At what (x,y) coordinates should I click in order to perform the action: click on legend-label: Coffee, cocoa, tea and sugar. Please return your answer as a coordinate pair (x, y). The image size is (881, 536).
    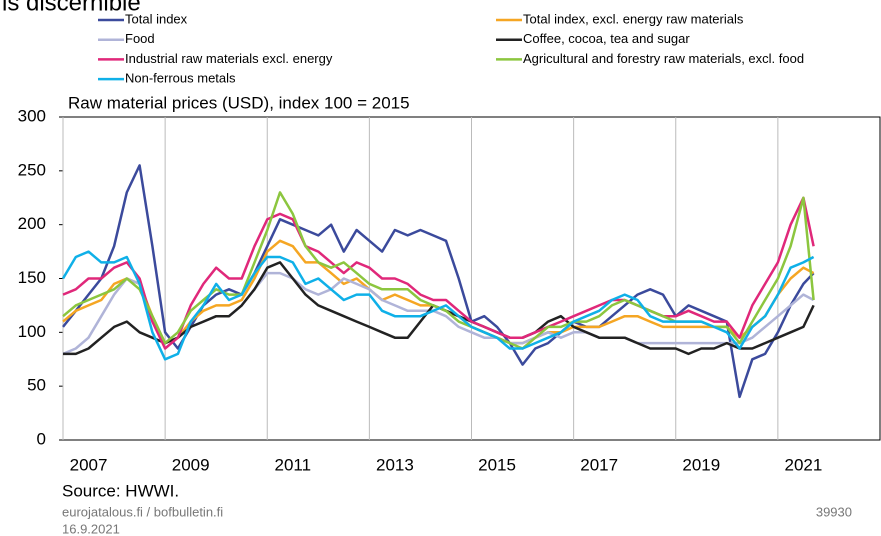
    Looking at the image, I should click on (606, 38).